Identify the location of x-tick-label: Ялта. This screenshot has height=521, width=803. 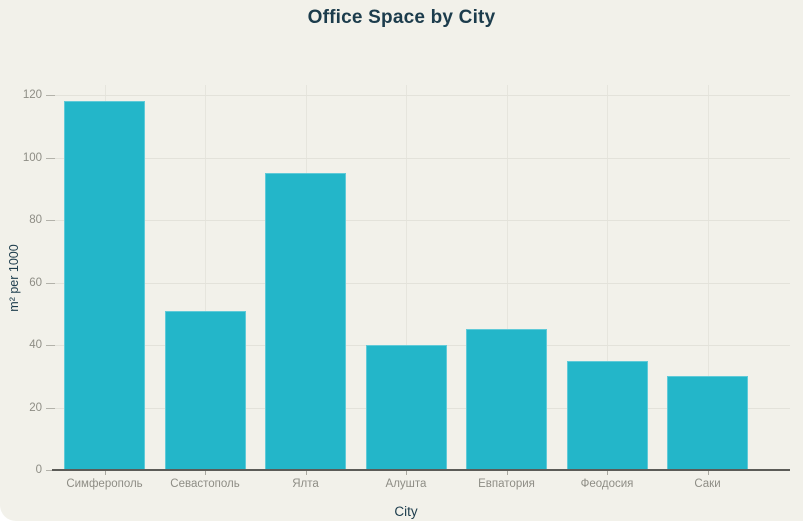
(305, 484).